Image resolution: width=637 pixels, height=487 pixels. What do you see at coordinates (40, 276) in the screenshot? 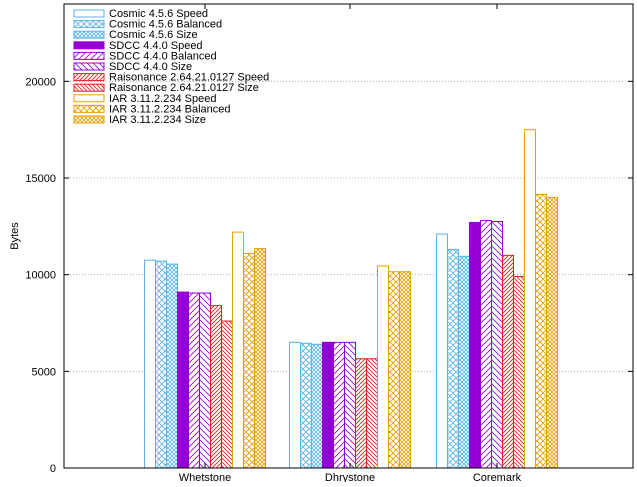
I see `y-tick-label: 10000` at bounding box center [40, 276].